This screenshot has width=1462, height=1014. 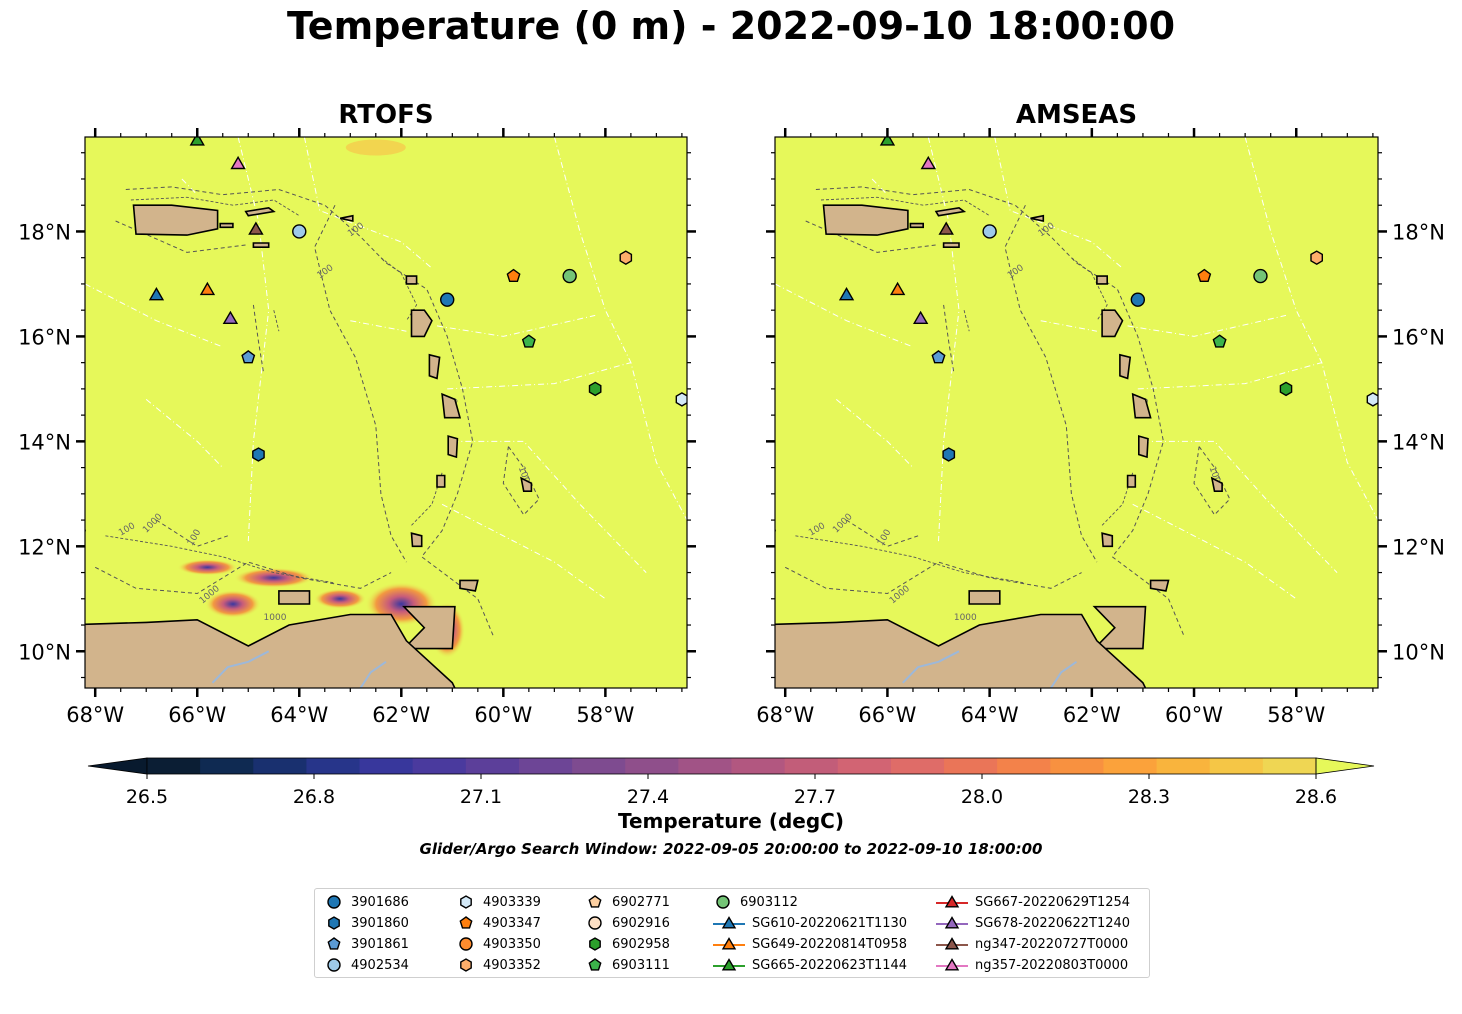 What do you see at coordinates (226, 225) in the screenshot?
I see `land-vieques` at bounding box center [226, 225].